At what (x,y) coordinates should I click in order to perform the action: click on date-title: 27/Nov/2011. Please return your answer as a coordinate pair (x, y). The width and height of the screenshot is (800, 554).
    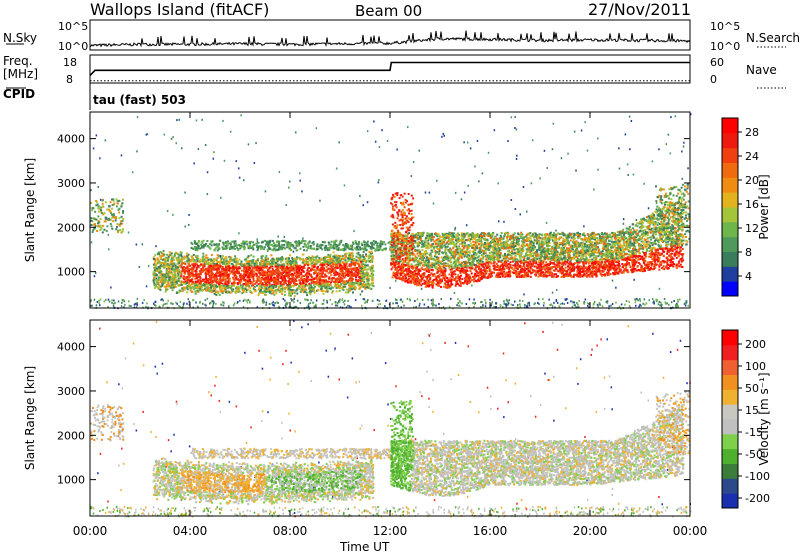
    Looking at the image, I should click on (639, 9).